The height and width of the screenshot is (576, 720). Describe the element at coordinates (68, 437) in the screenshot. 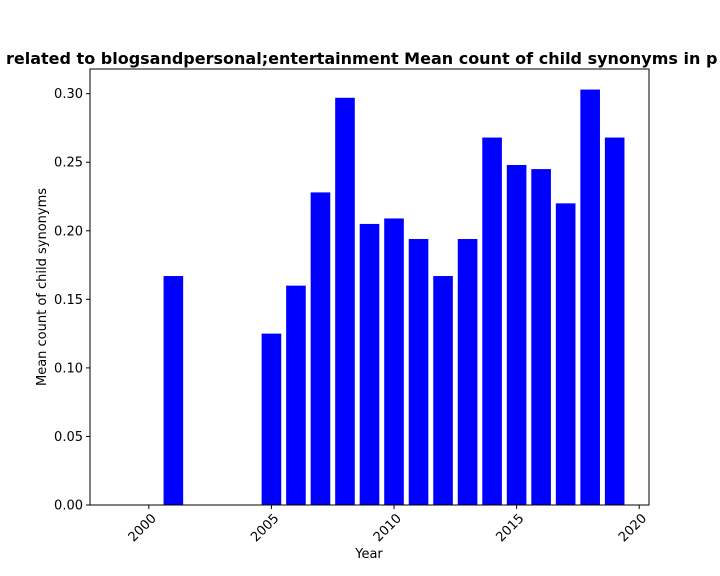

I see `y-tick-label: 0.05` at that location.